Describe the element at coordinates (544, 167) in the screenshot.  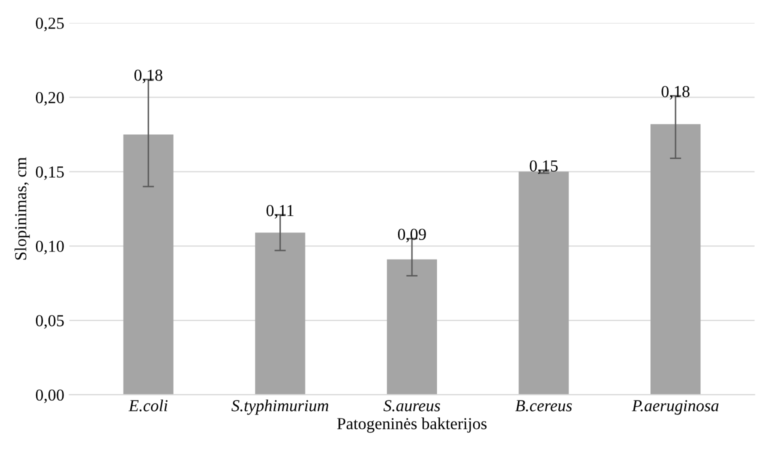
I see `data-label: 0,15` at that location.